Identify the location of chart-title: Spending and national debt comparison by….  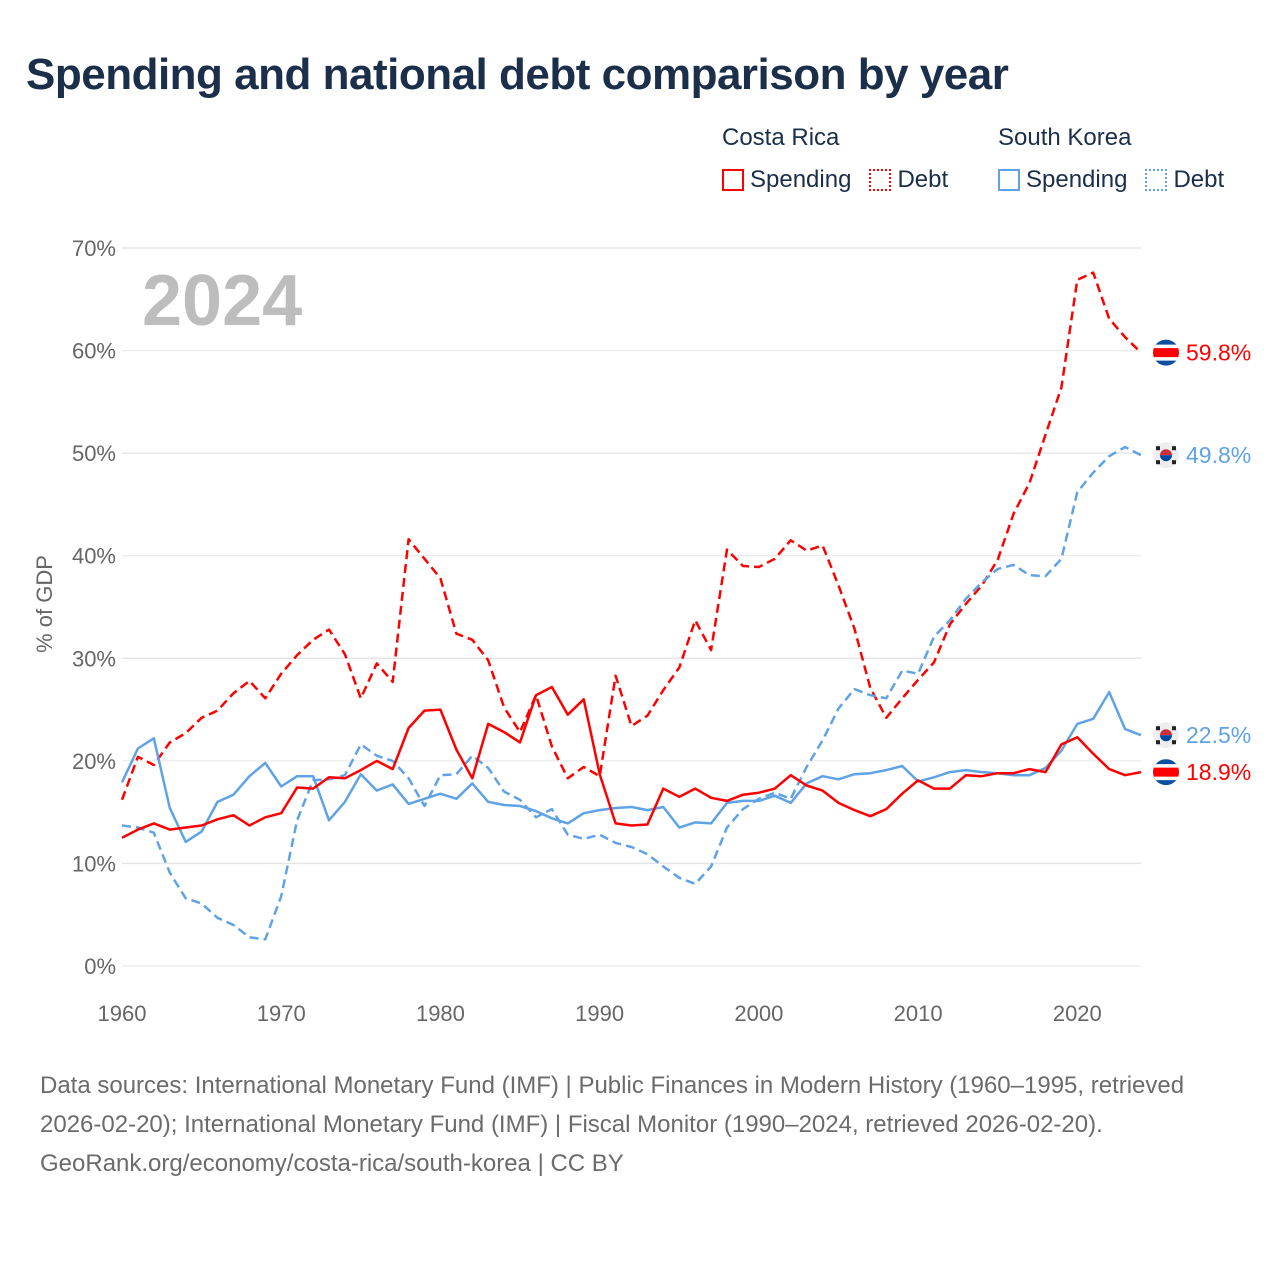
(517, 74).